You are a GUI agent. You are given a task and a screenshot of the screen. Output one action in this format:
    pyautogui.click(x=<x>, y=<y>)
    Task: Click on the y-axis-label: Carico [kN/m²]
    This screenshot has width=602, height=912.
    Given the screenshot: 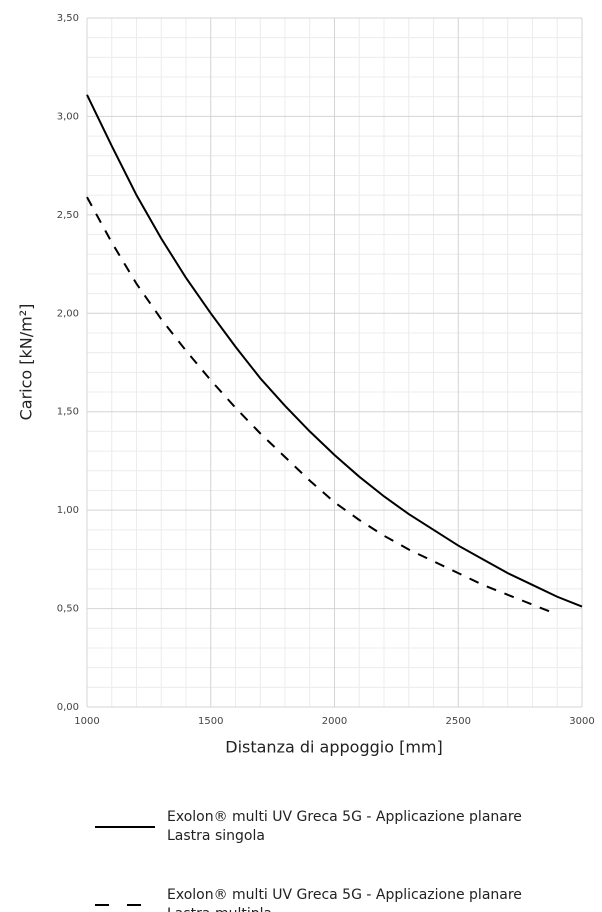 What is the action you would take?
    pyautogui.click(x=26, y=362)
    